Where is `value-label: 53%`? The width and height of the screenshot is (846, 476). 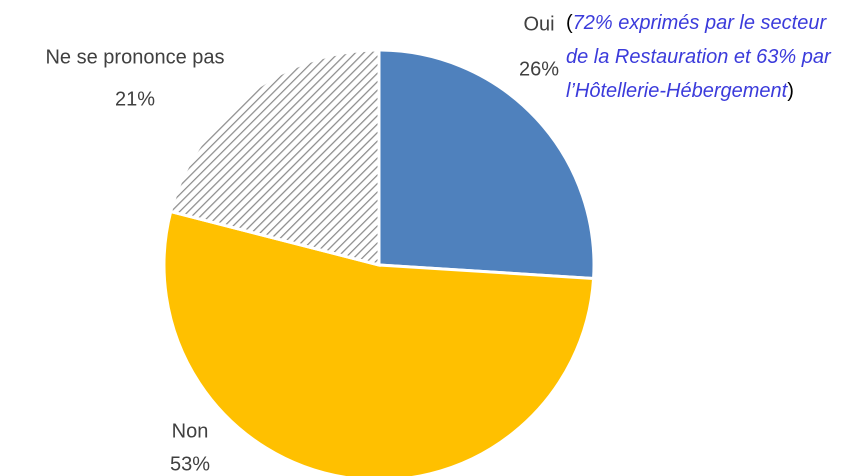
value-label: 53% is located at coordinates (190, 464).